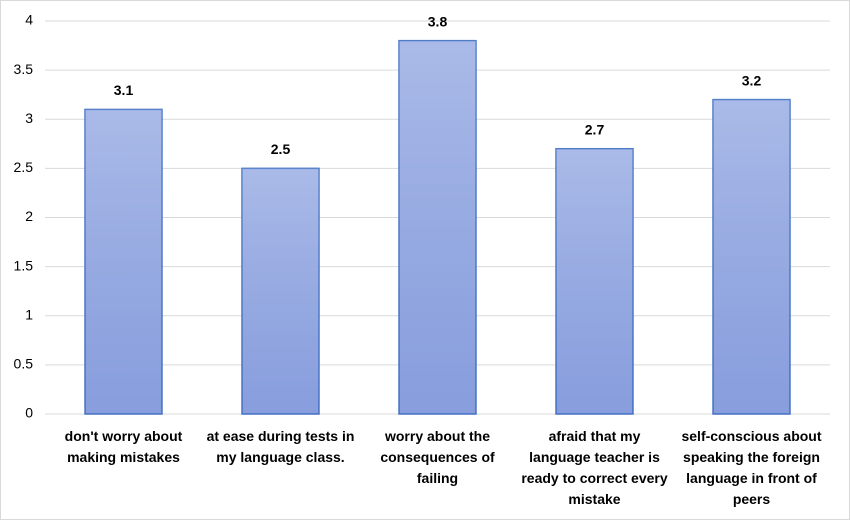 This screenshot has height=520, width=850. I want to click on x-tick-label-box: worry about the consequences of failing, so click(437, 457).